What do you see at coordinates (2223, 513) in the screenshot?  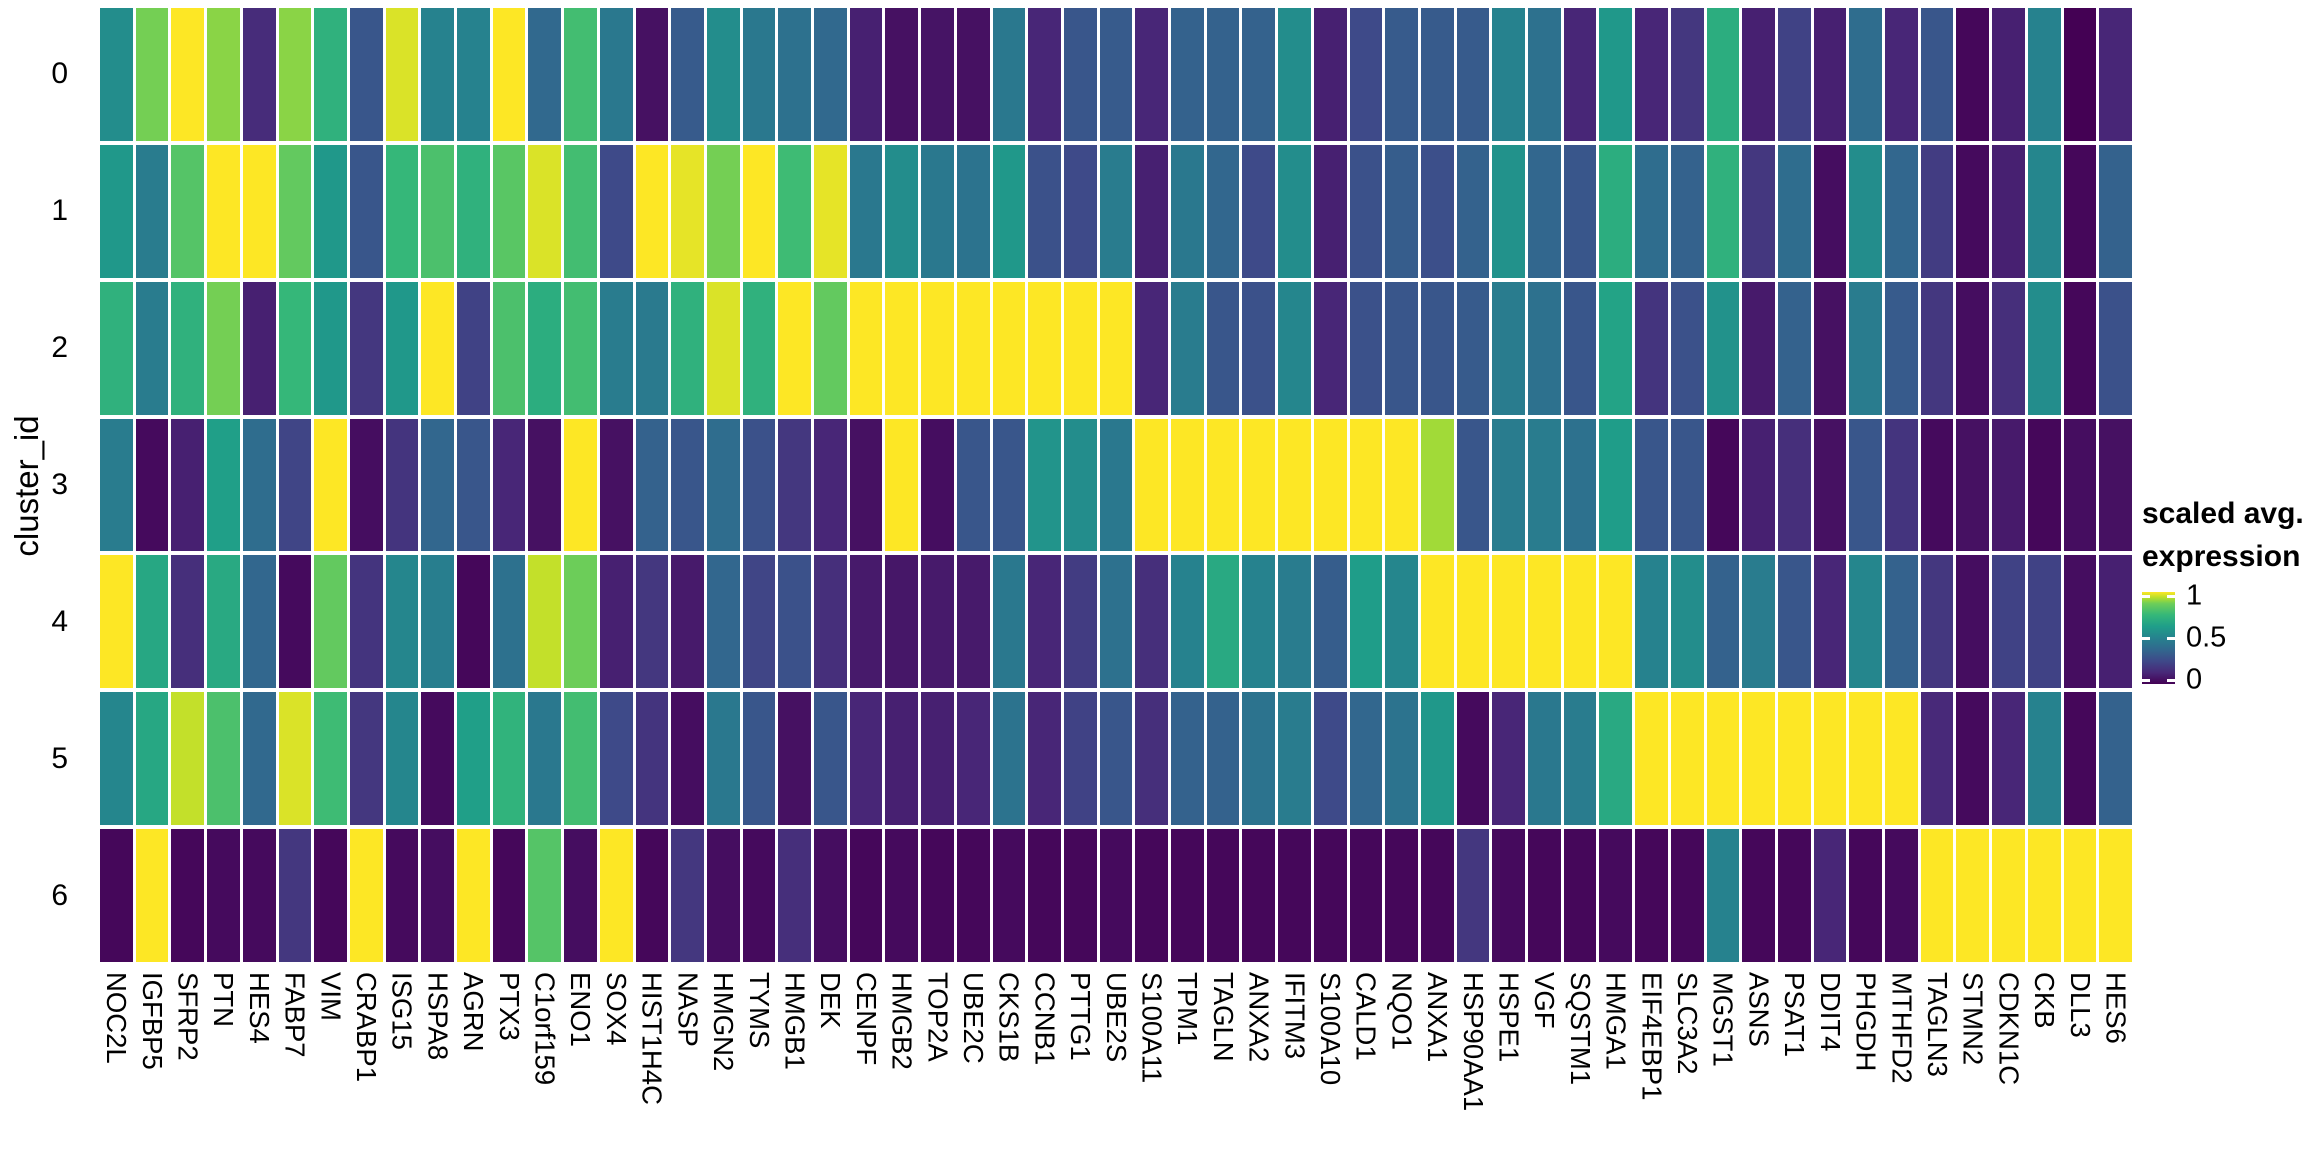 I see `legend-title-line1: scaled avg.` at bounding box center [2223, 513].